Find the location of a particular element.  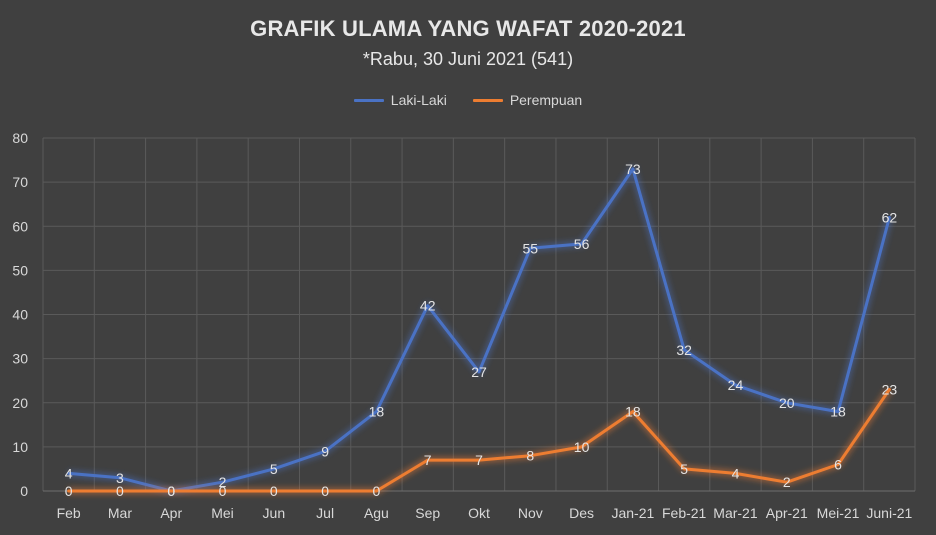

x-tick-label: Nov is located at coordinates (530, 513).